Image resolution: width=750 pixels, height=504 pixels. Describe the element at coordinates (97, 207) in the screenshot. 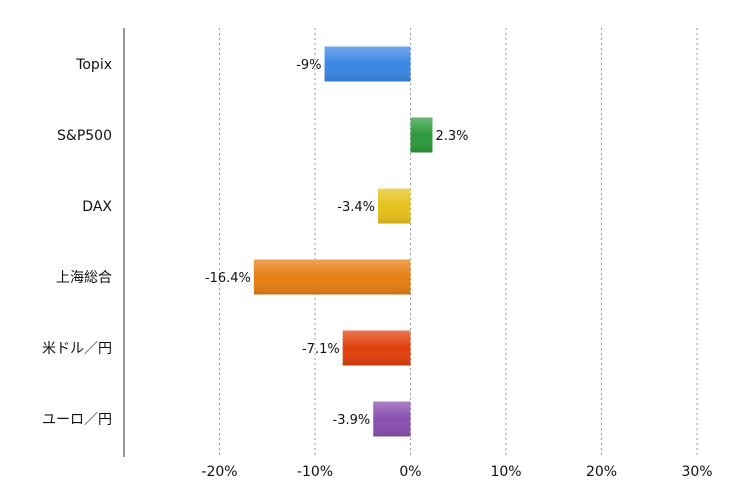

I see `category-label: DAX` at that location.